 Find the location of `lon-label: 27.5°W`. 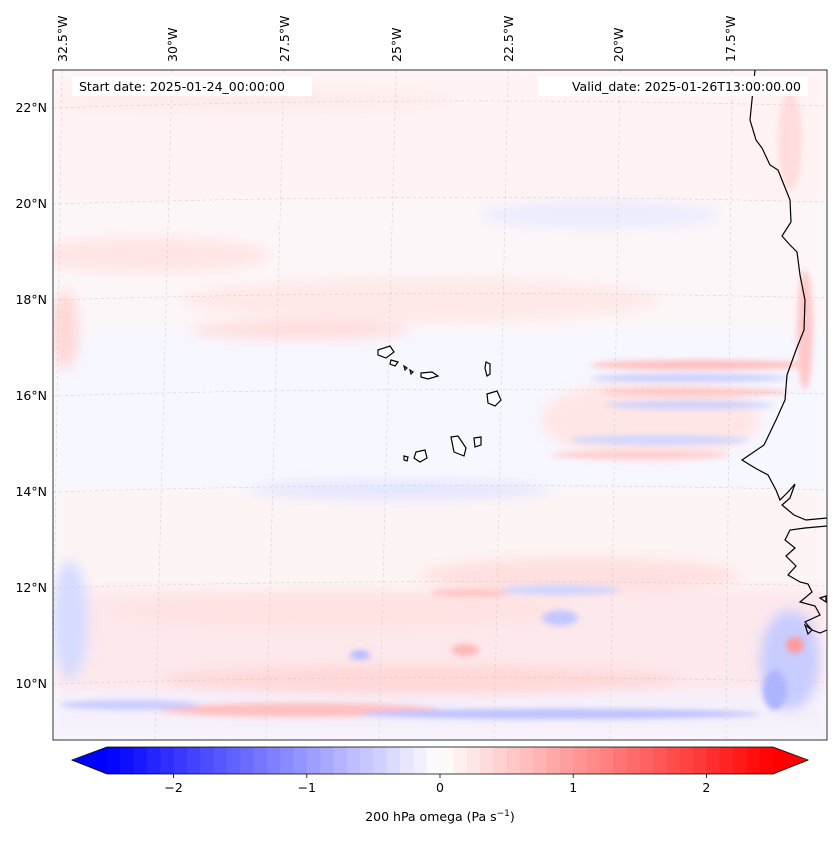

lon-label: 27.5°W is located at coordinates (284, 39).